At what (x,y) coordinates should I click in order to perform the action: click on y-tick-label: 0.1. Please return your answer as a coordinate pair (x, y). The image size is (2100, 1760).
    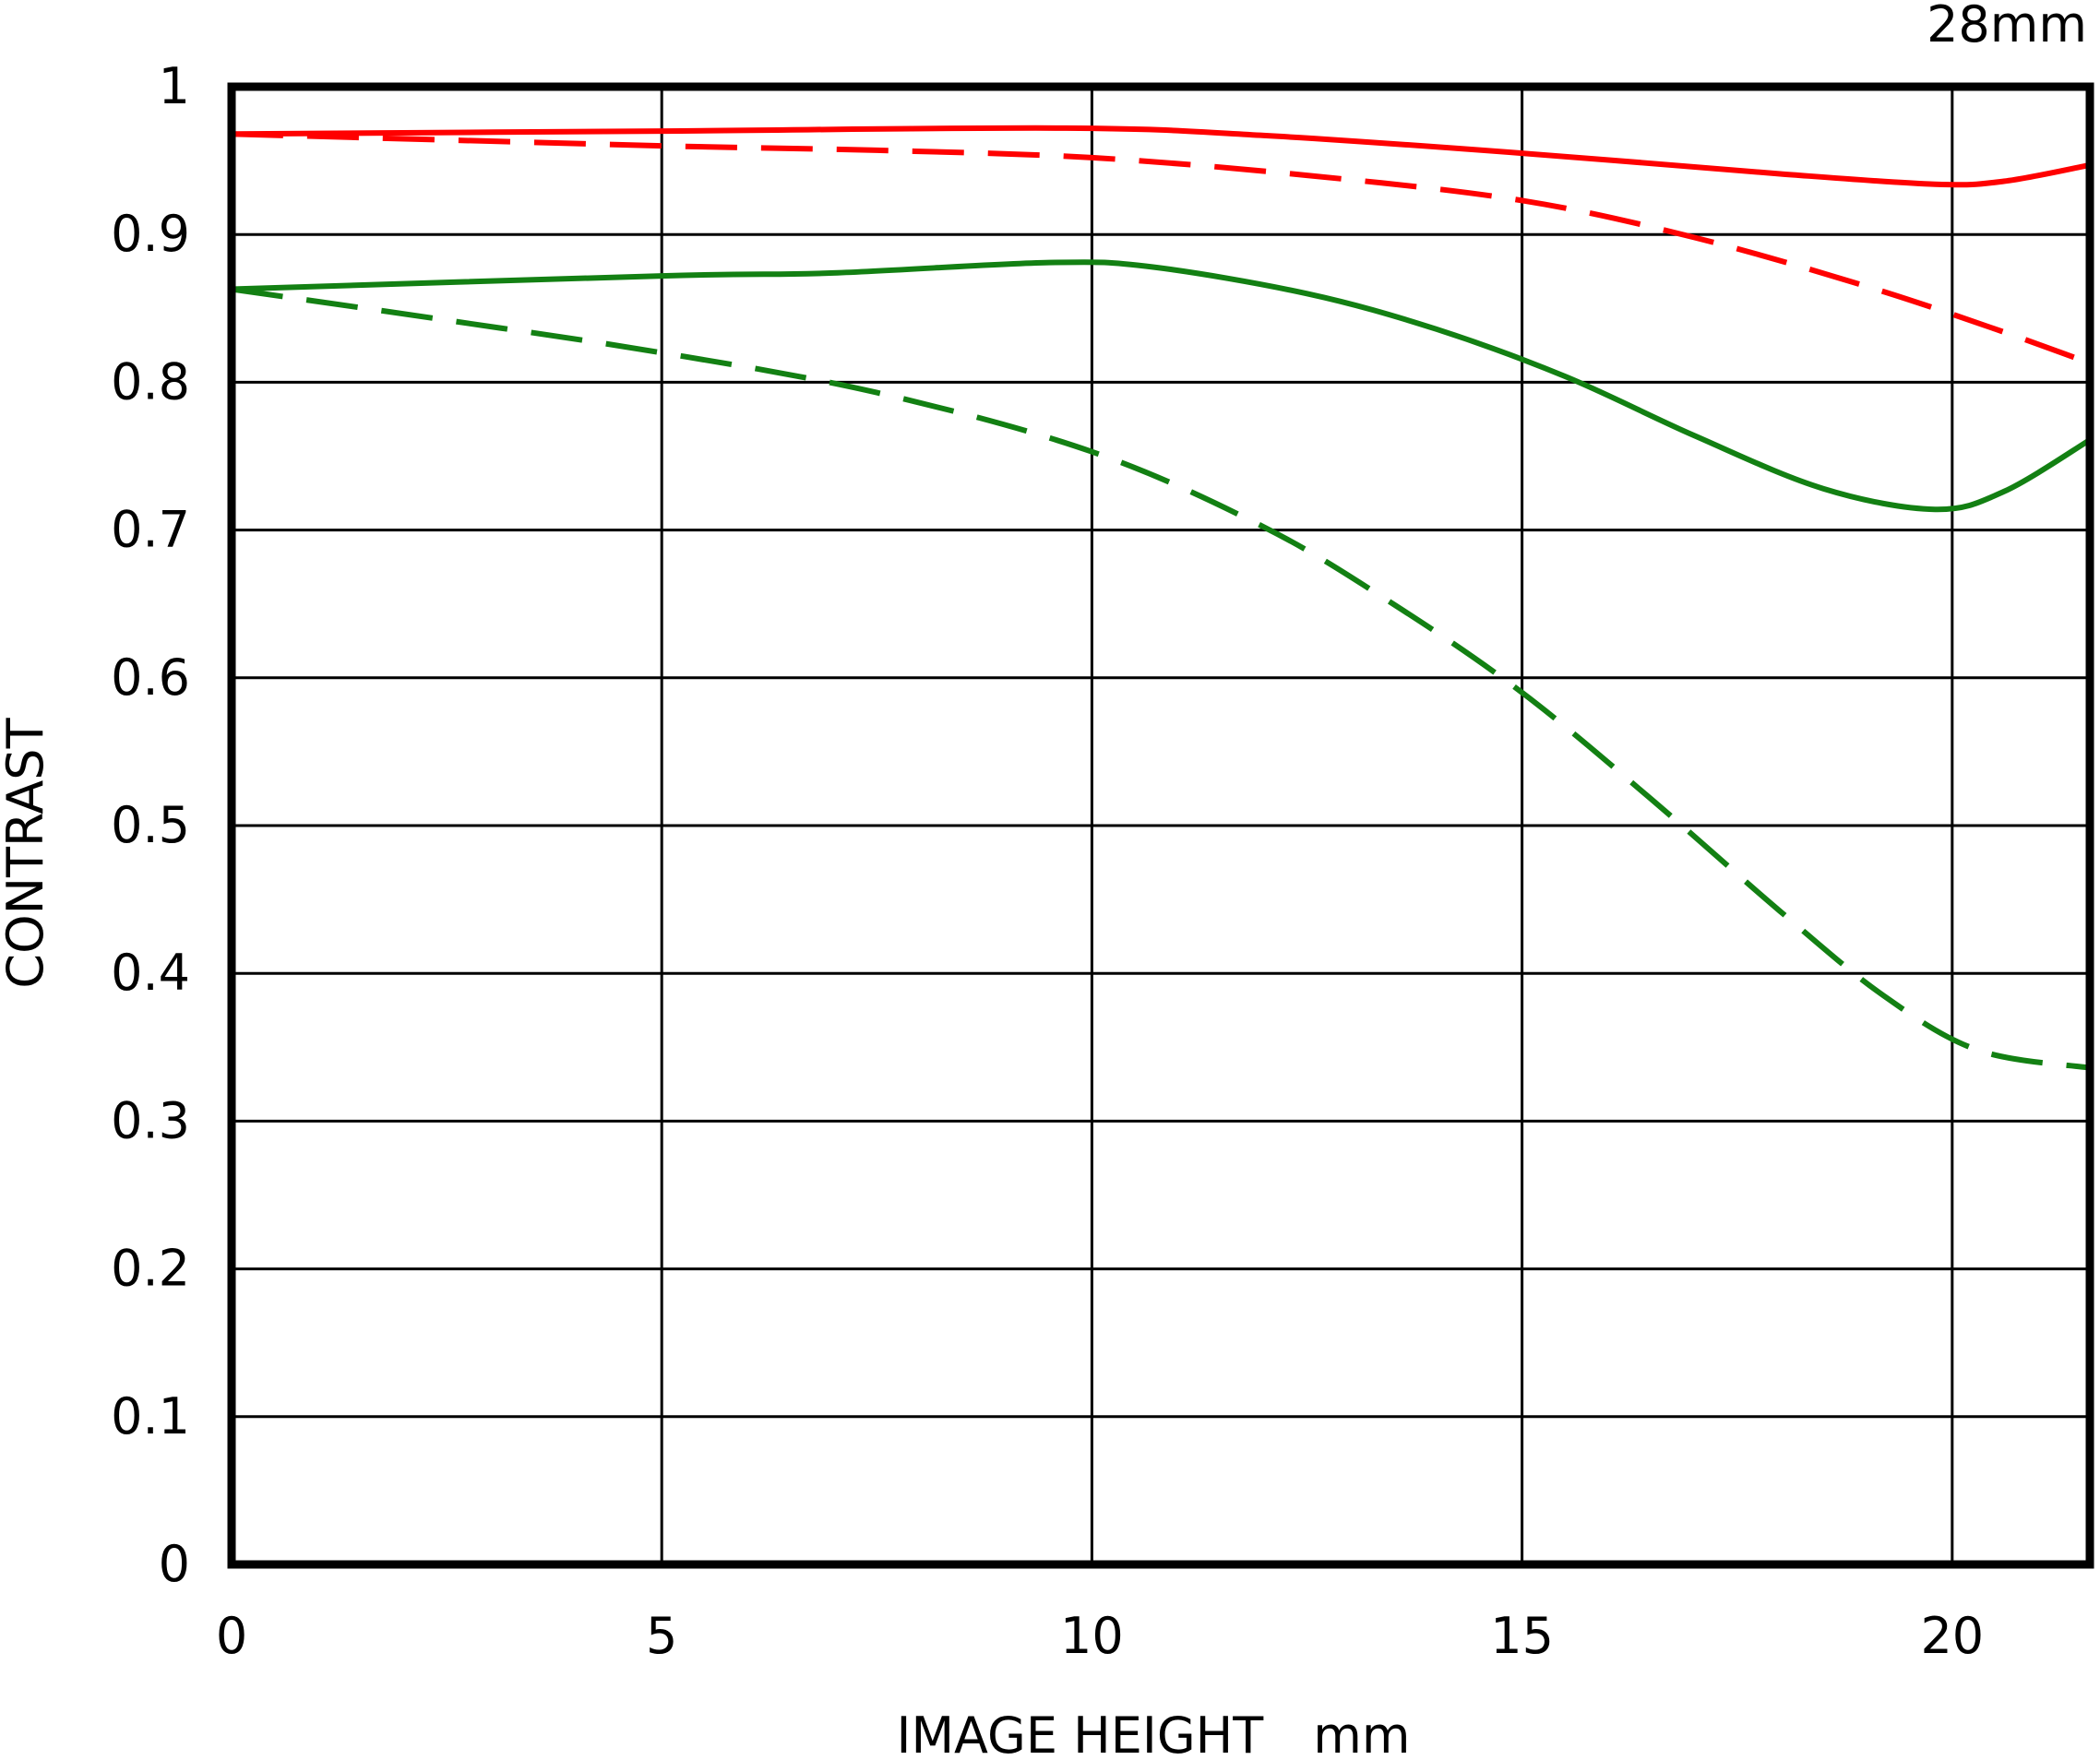
    Looking at the image, I should click on (150, 1416).